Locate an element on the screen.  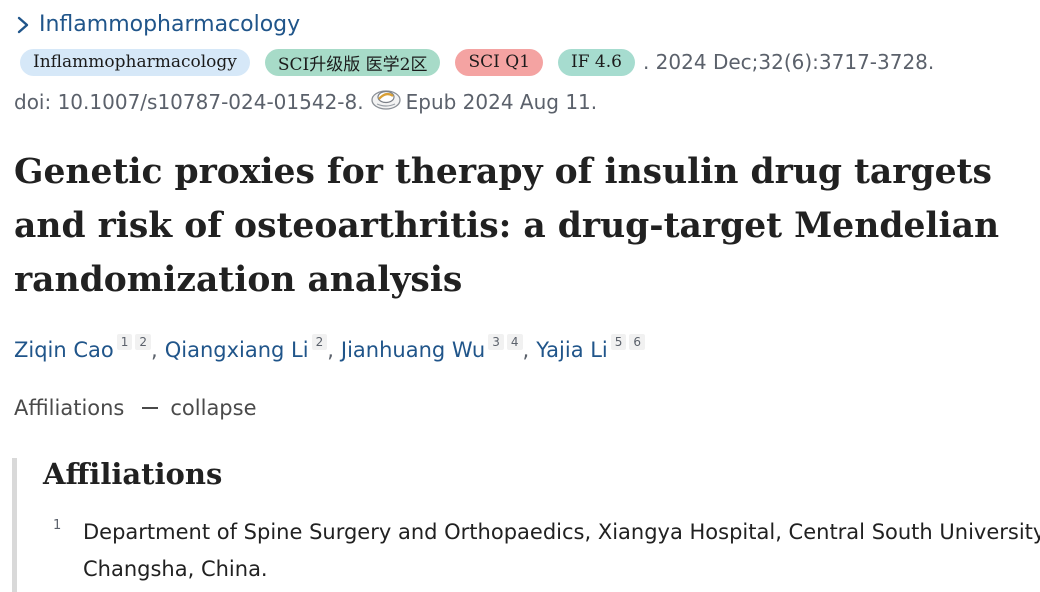
doi-text: doi: 10.1007/s10787-024-01542-8. is located at coordinates (189, 102).